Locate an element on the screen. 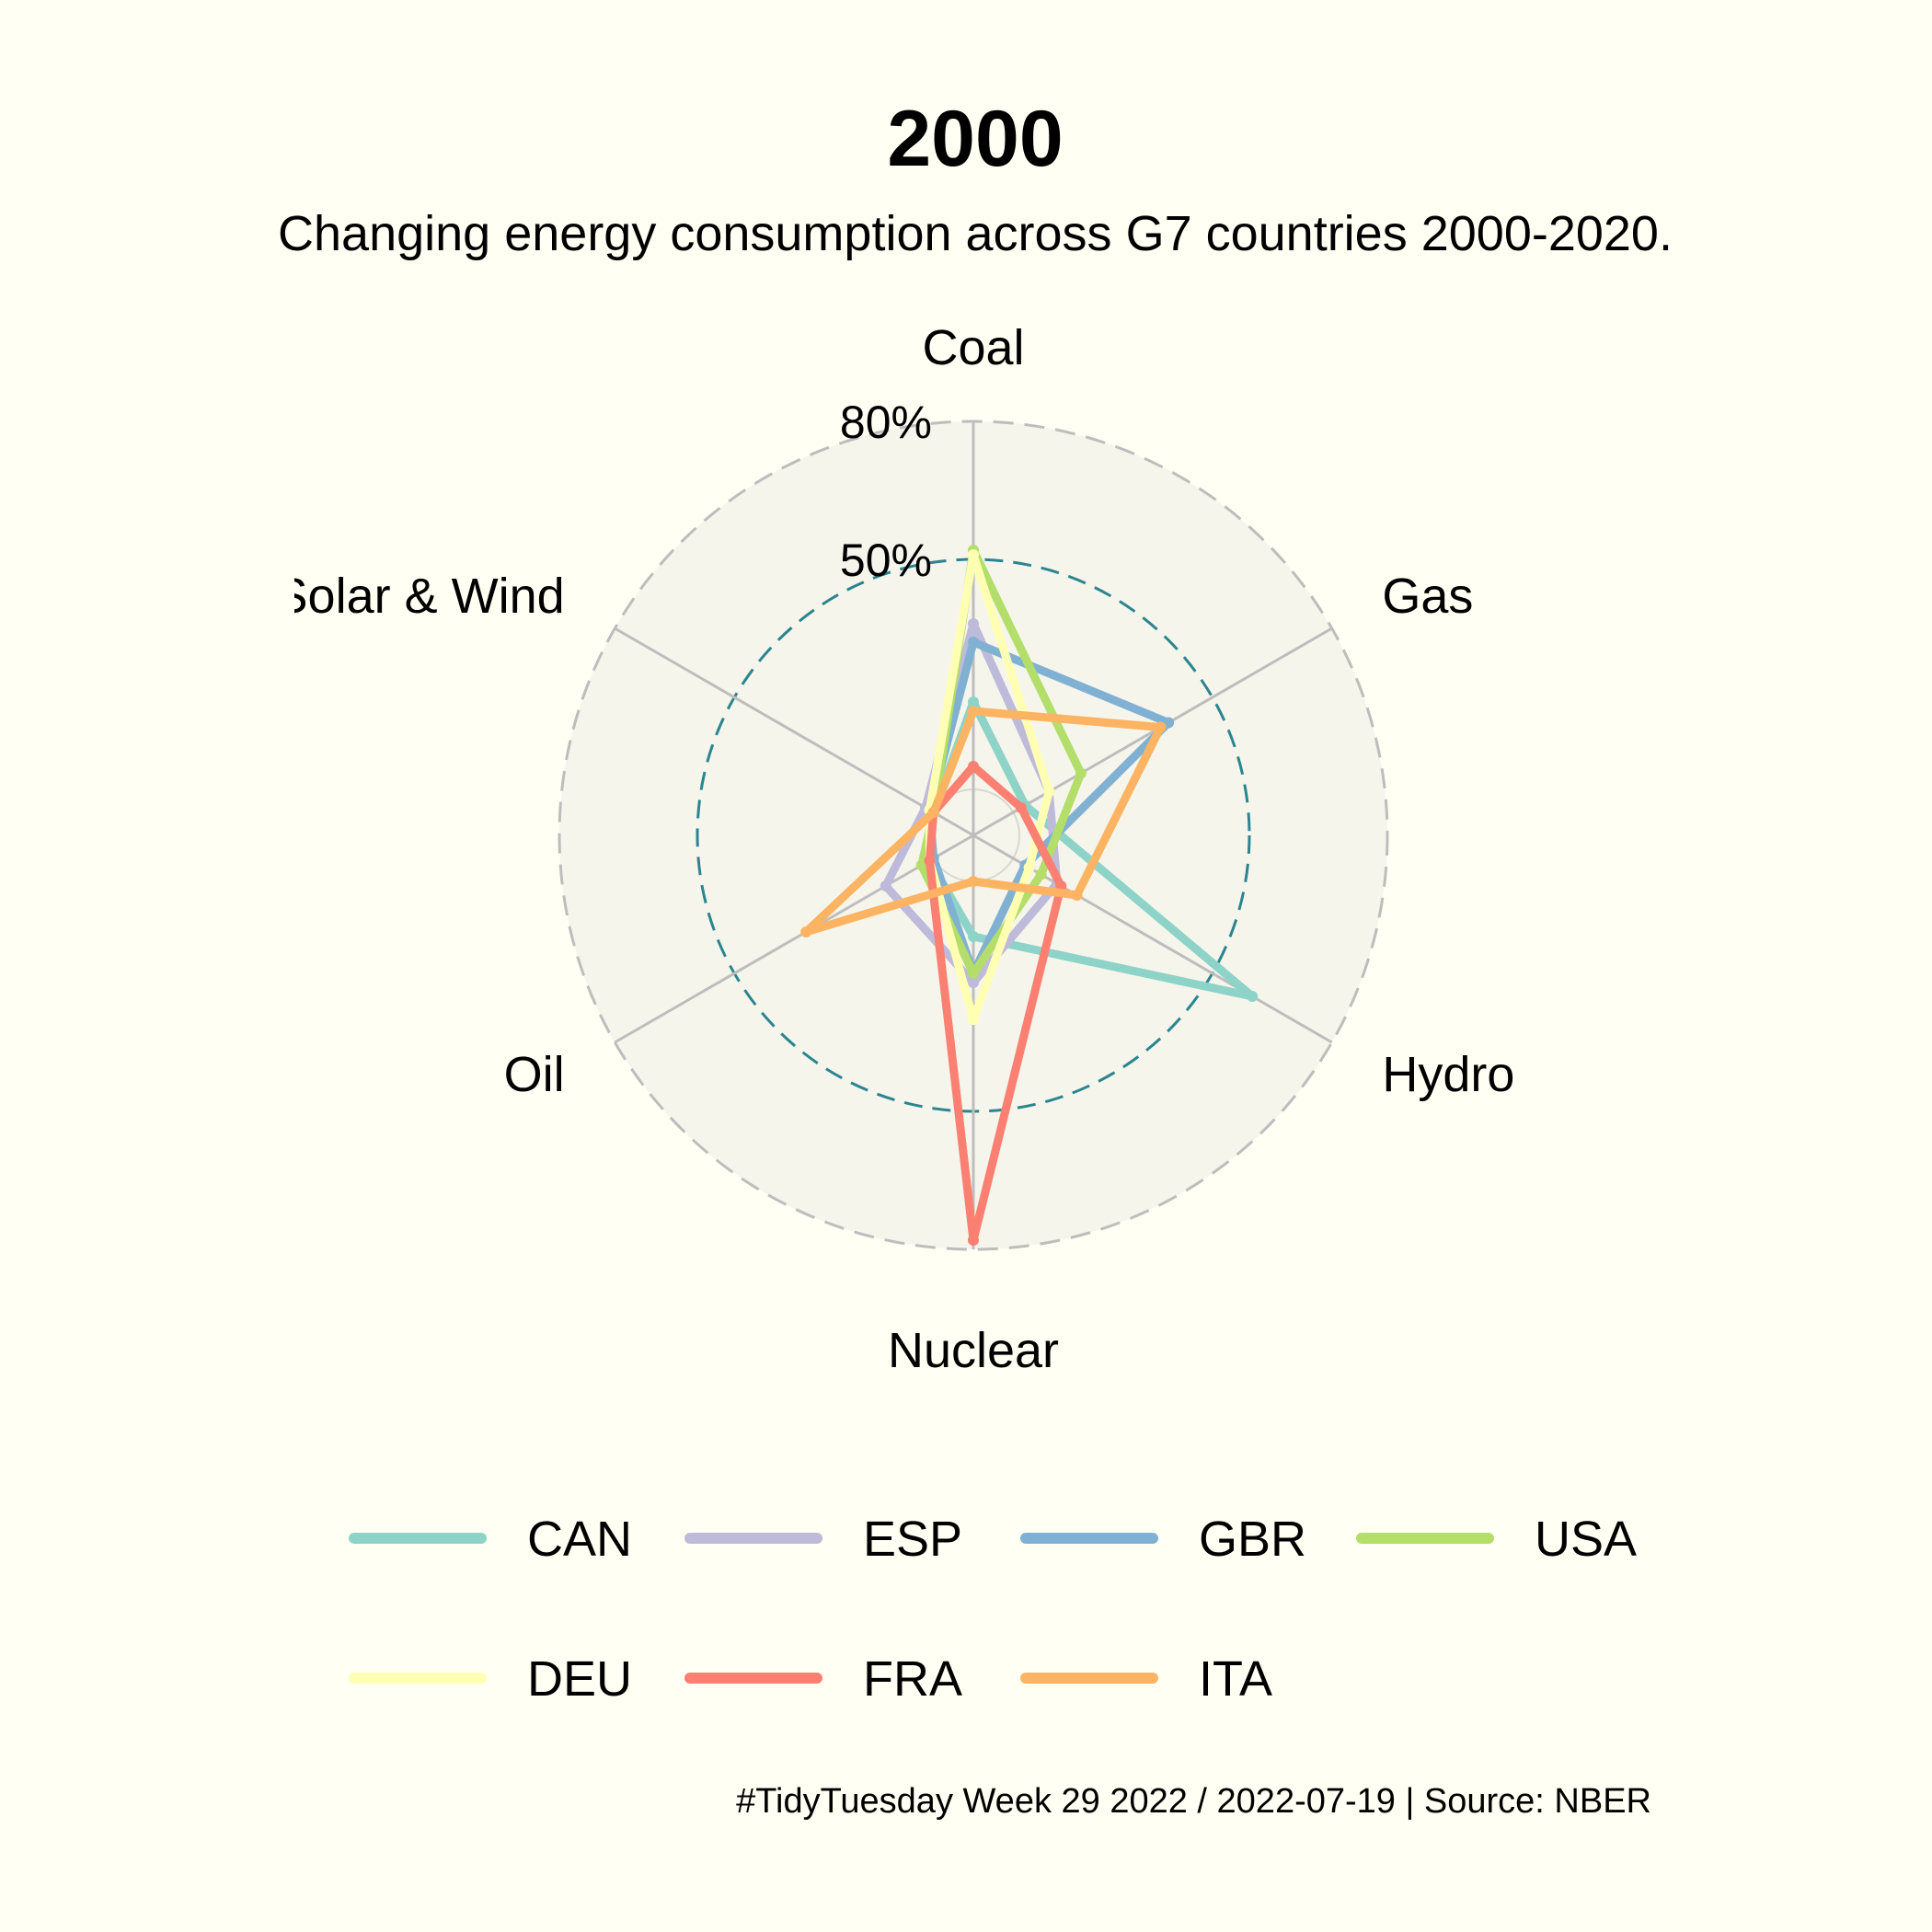 This screenshot has width=1932, height=1932. radar-series is located at coordinates (1029, 895).